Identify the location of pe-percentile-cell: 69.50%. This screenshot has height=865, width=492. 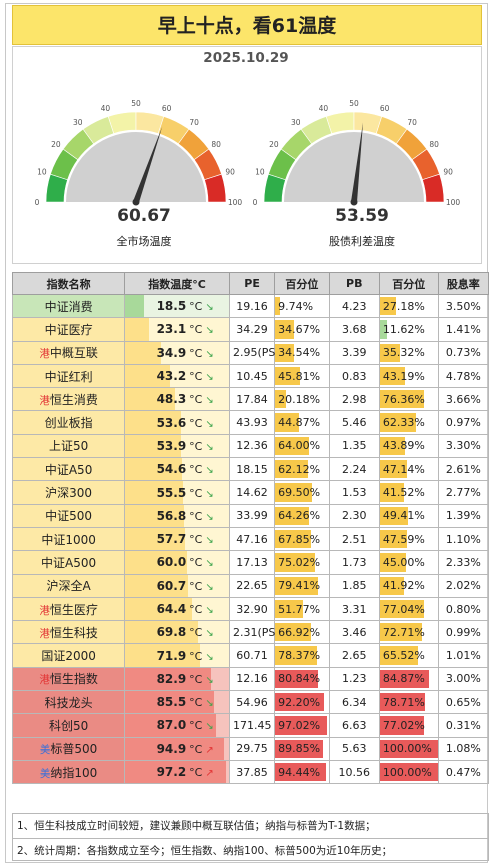
(302, 492).